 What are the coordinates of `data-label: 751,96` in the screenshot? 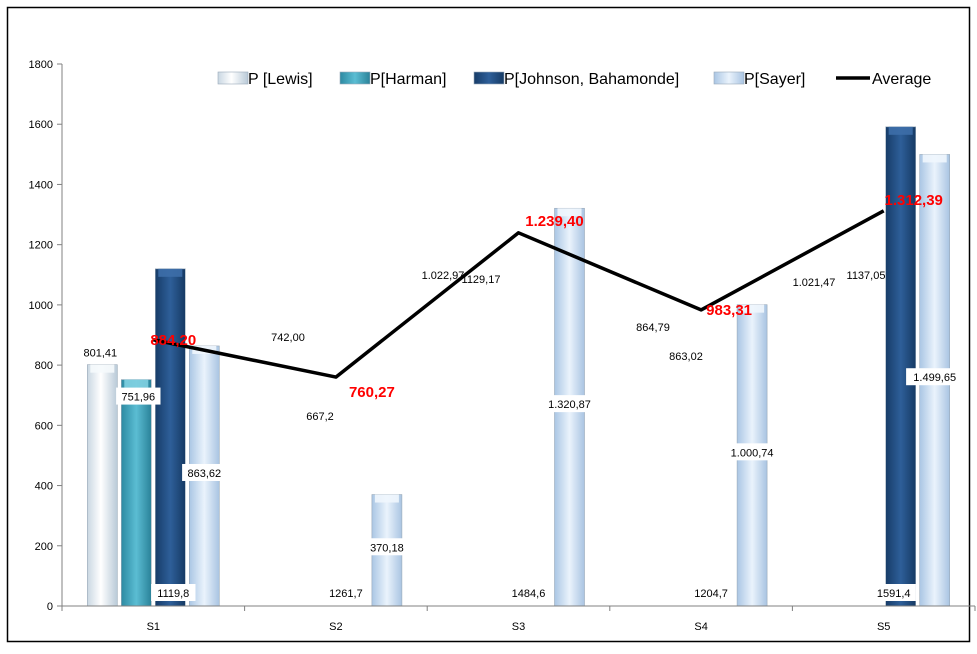 It's located at (138, 398).